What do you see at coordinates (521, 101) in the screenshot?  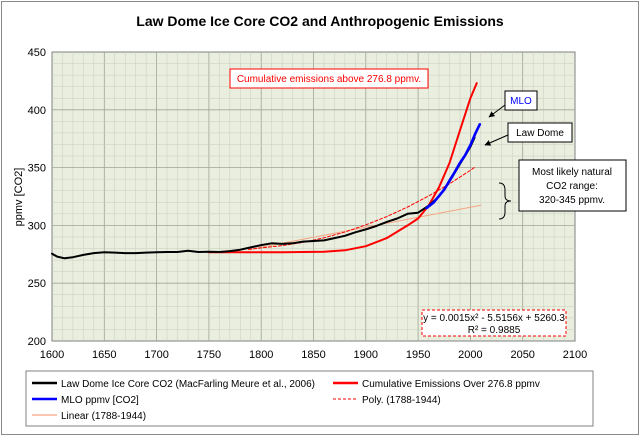 I see `svg-text: MLO` at bounding box center [521, 101].